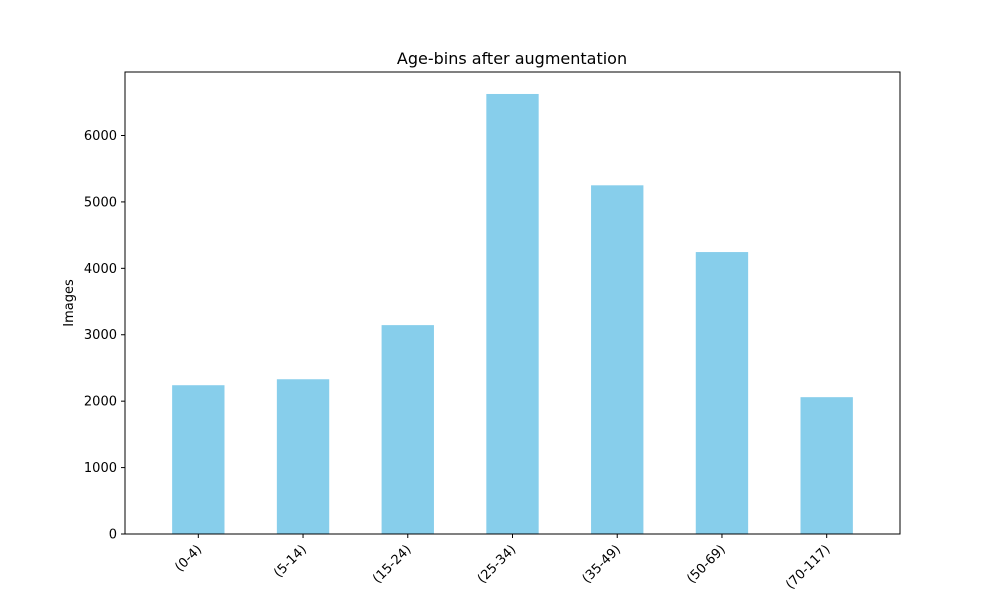 This screenshot has width=1000, height=600. What do you see at coordinates (100, 136) in the screenshot?
I see `y-tick-label: 6000` at bounding box center [100, 136].